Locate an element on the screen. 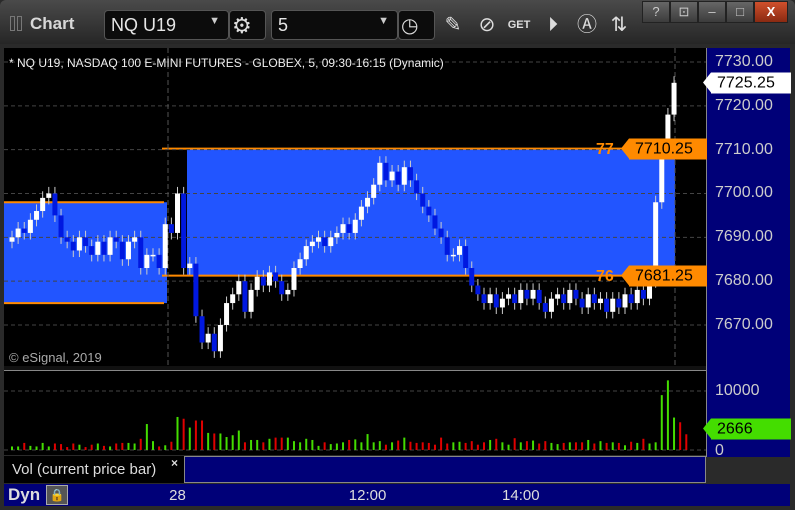 The image size is (795, 510). time-axis: Dyn 🔒 28 12:00 14:00 is located at coordinates (397, 495).